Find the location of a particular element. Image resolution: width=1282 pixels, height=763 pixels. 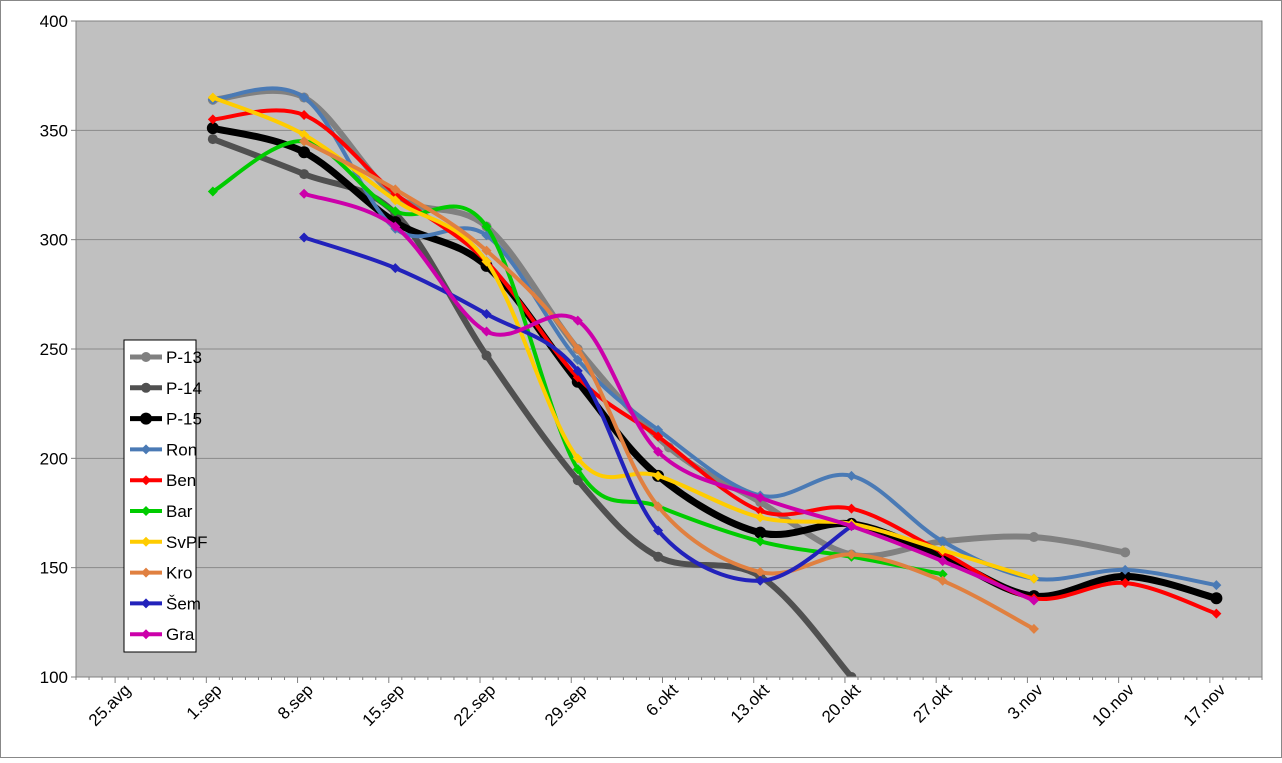

legend-label: P-14 is located at coordinates (184, 388).